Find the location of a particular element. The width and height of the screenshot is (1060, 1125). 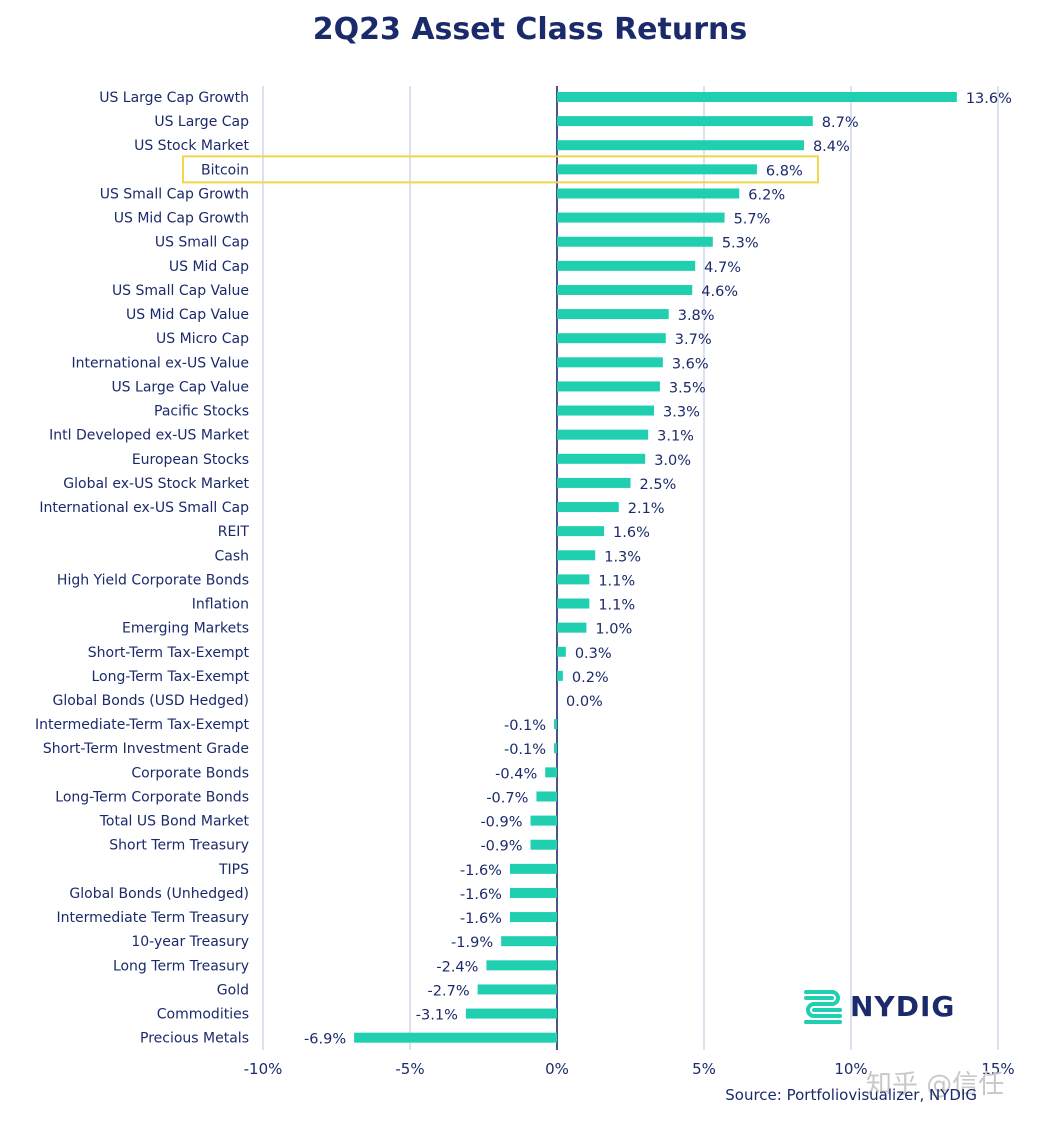

category-label: Intermediate-Term Tax-Exempt is located at coordinates (142, 725).